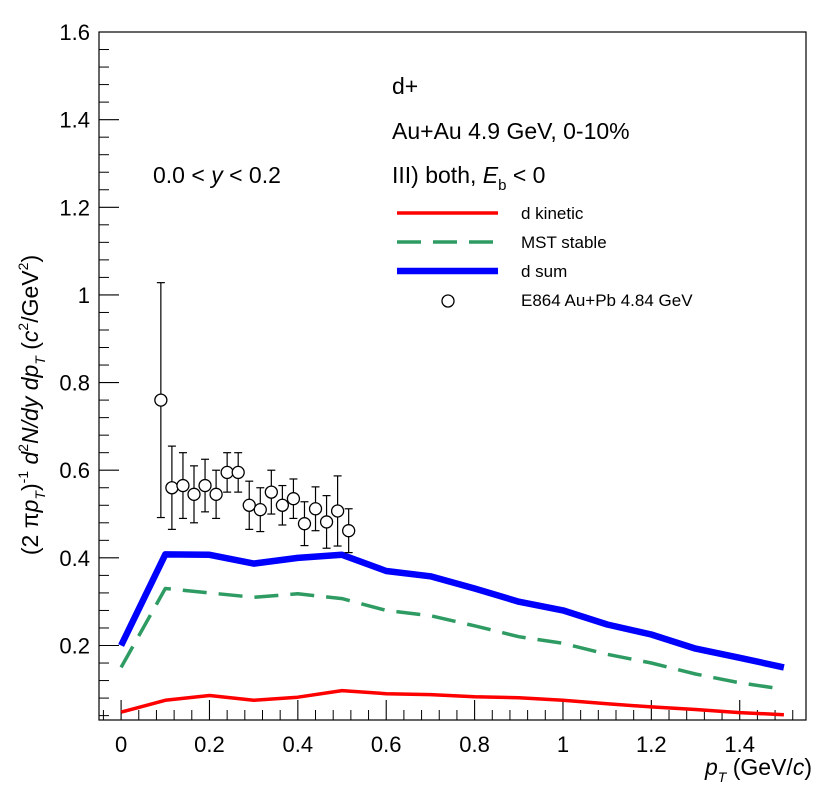  What do you see at coordinates (84, 295) in the screenshot?
I see `y-tick-label: 1` at bounding box center [84, 295].